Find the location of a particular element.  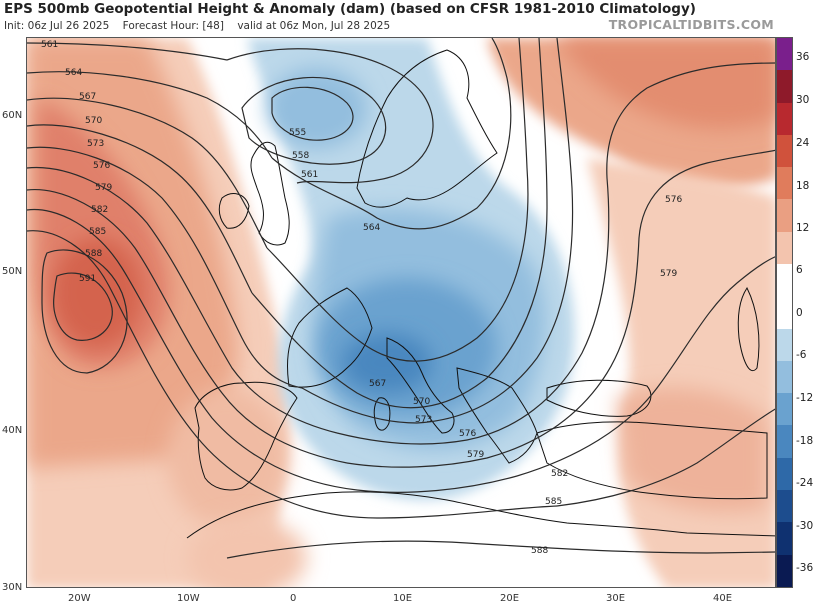

contour-588-ring is located at coordinates (84, 311).